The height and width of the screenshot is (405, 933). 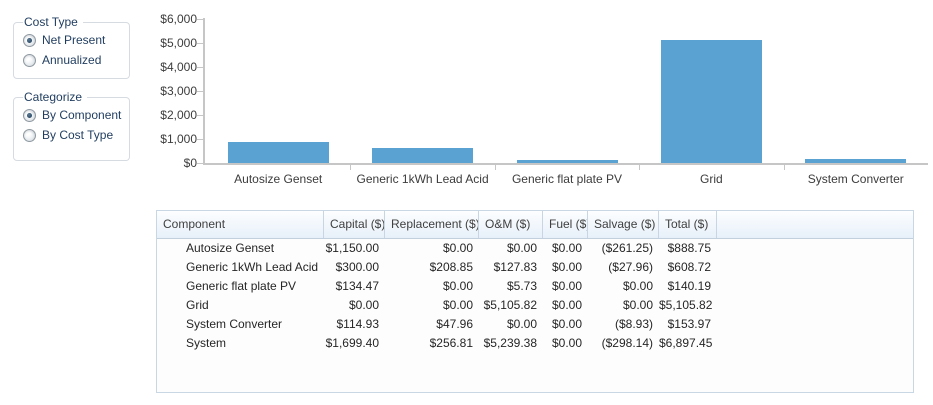 I want to click on cost-value-cell: ($8.93), so click(x=633, y=324).